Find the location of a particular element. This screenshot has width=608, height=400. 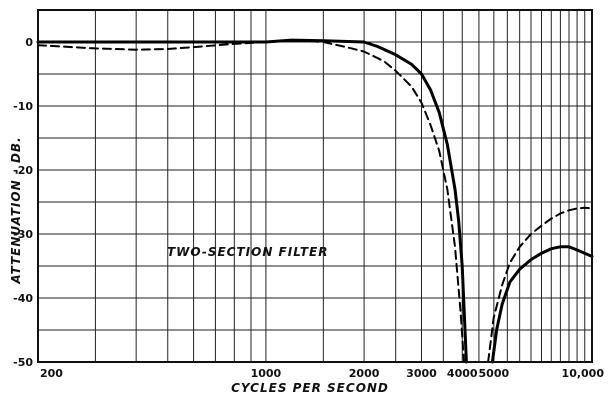

filter-annotation: TWO-SECTION FILTER is located at coordinates (248, 252).